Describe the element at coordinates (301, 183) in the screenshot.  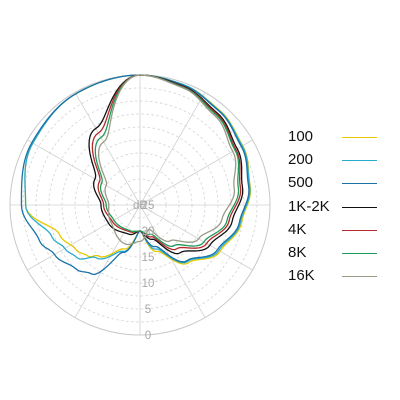
I see `legend-label: 500` at that location.